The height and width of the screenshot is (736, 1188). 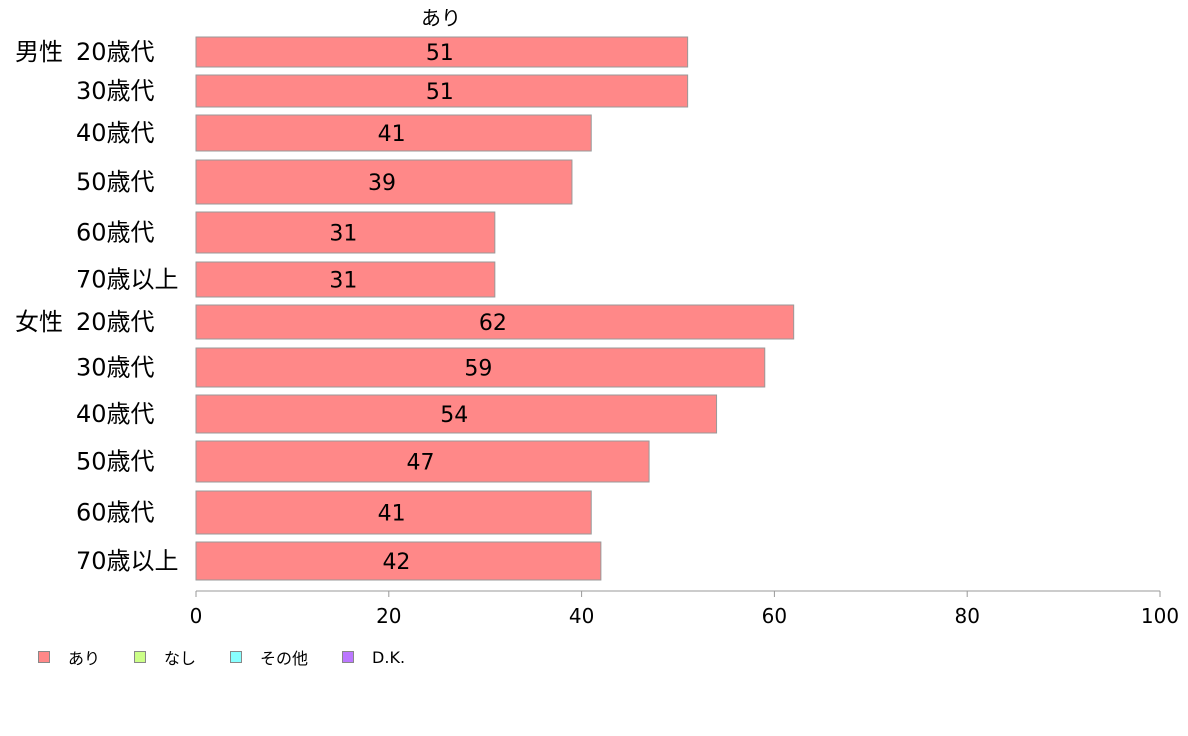 What do you see at coordinates (966, 616) in the screenshot?
I see `x-tick-label: 80` at bounding box center [966, 616].